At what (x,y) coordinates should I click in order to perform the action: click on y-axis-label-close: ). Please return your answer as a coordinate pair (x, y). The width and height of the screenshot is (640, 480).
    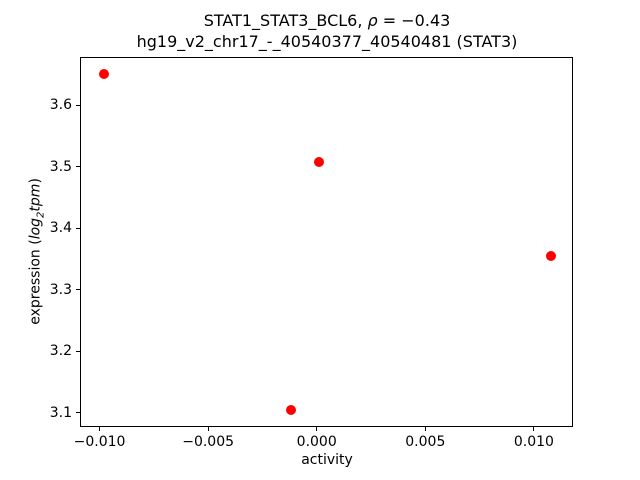
    Looking at the image, I should click on (35, 181).